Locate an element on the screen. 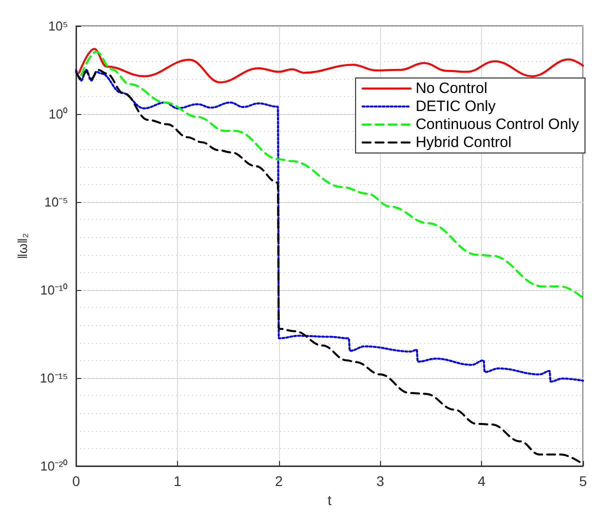 This screenshot has width=603, height=529. y-axis-title: ‖ω‖₂ is located at coordinates (22, 246).